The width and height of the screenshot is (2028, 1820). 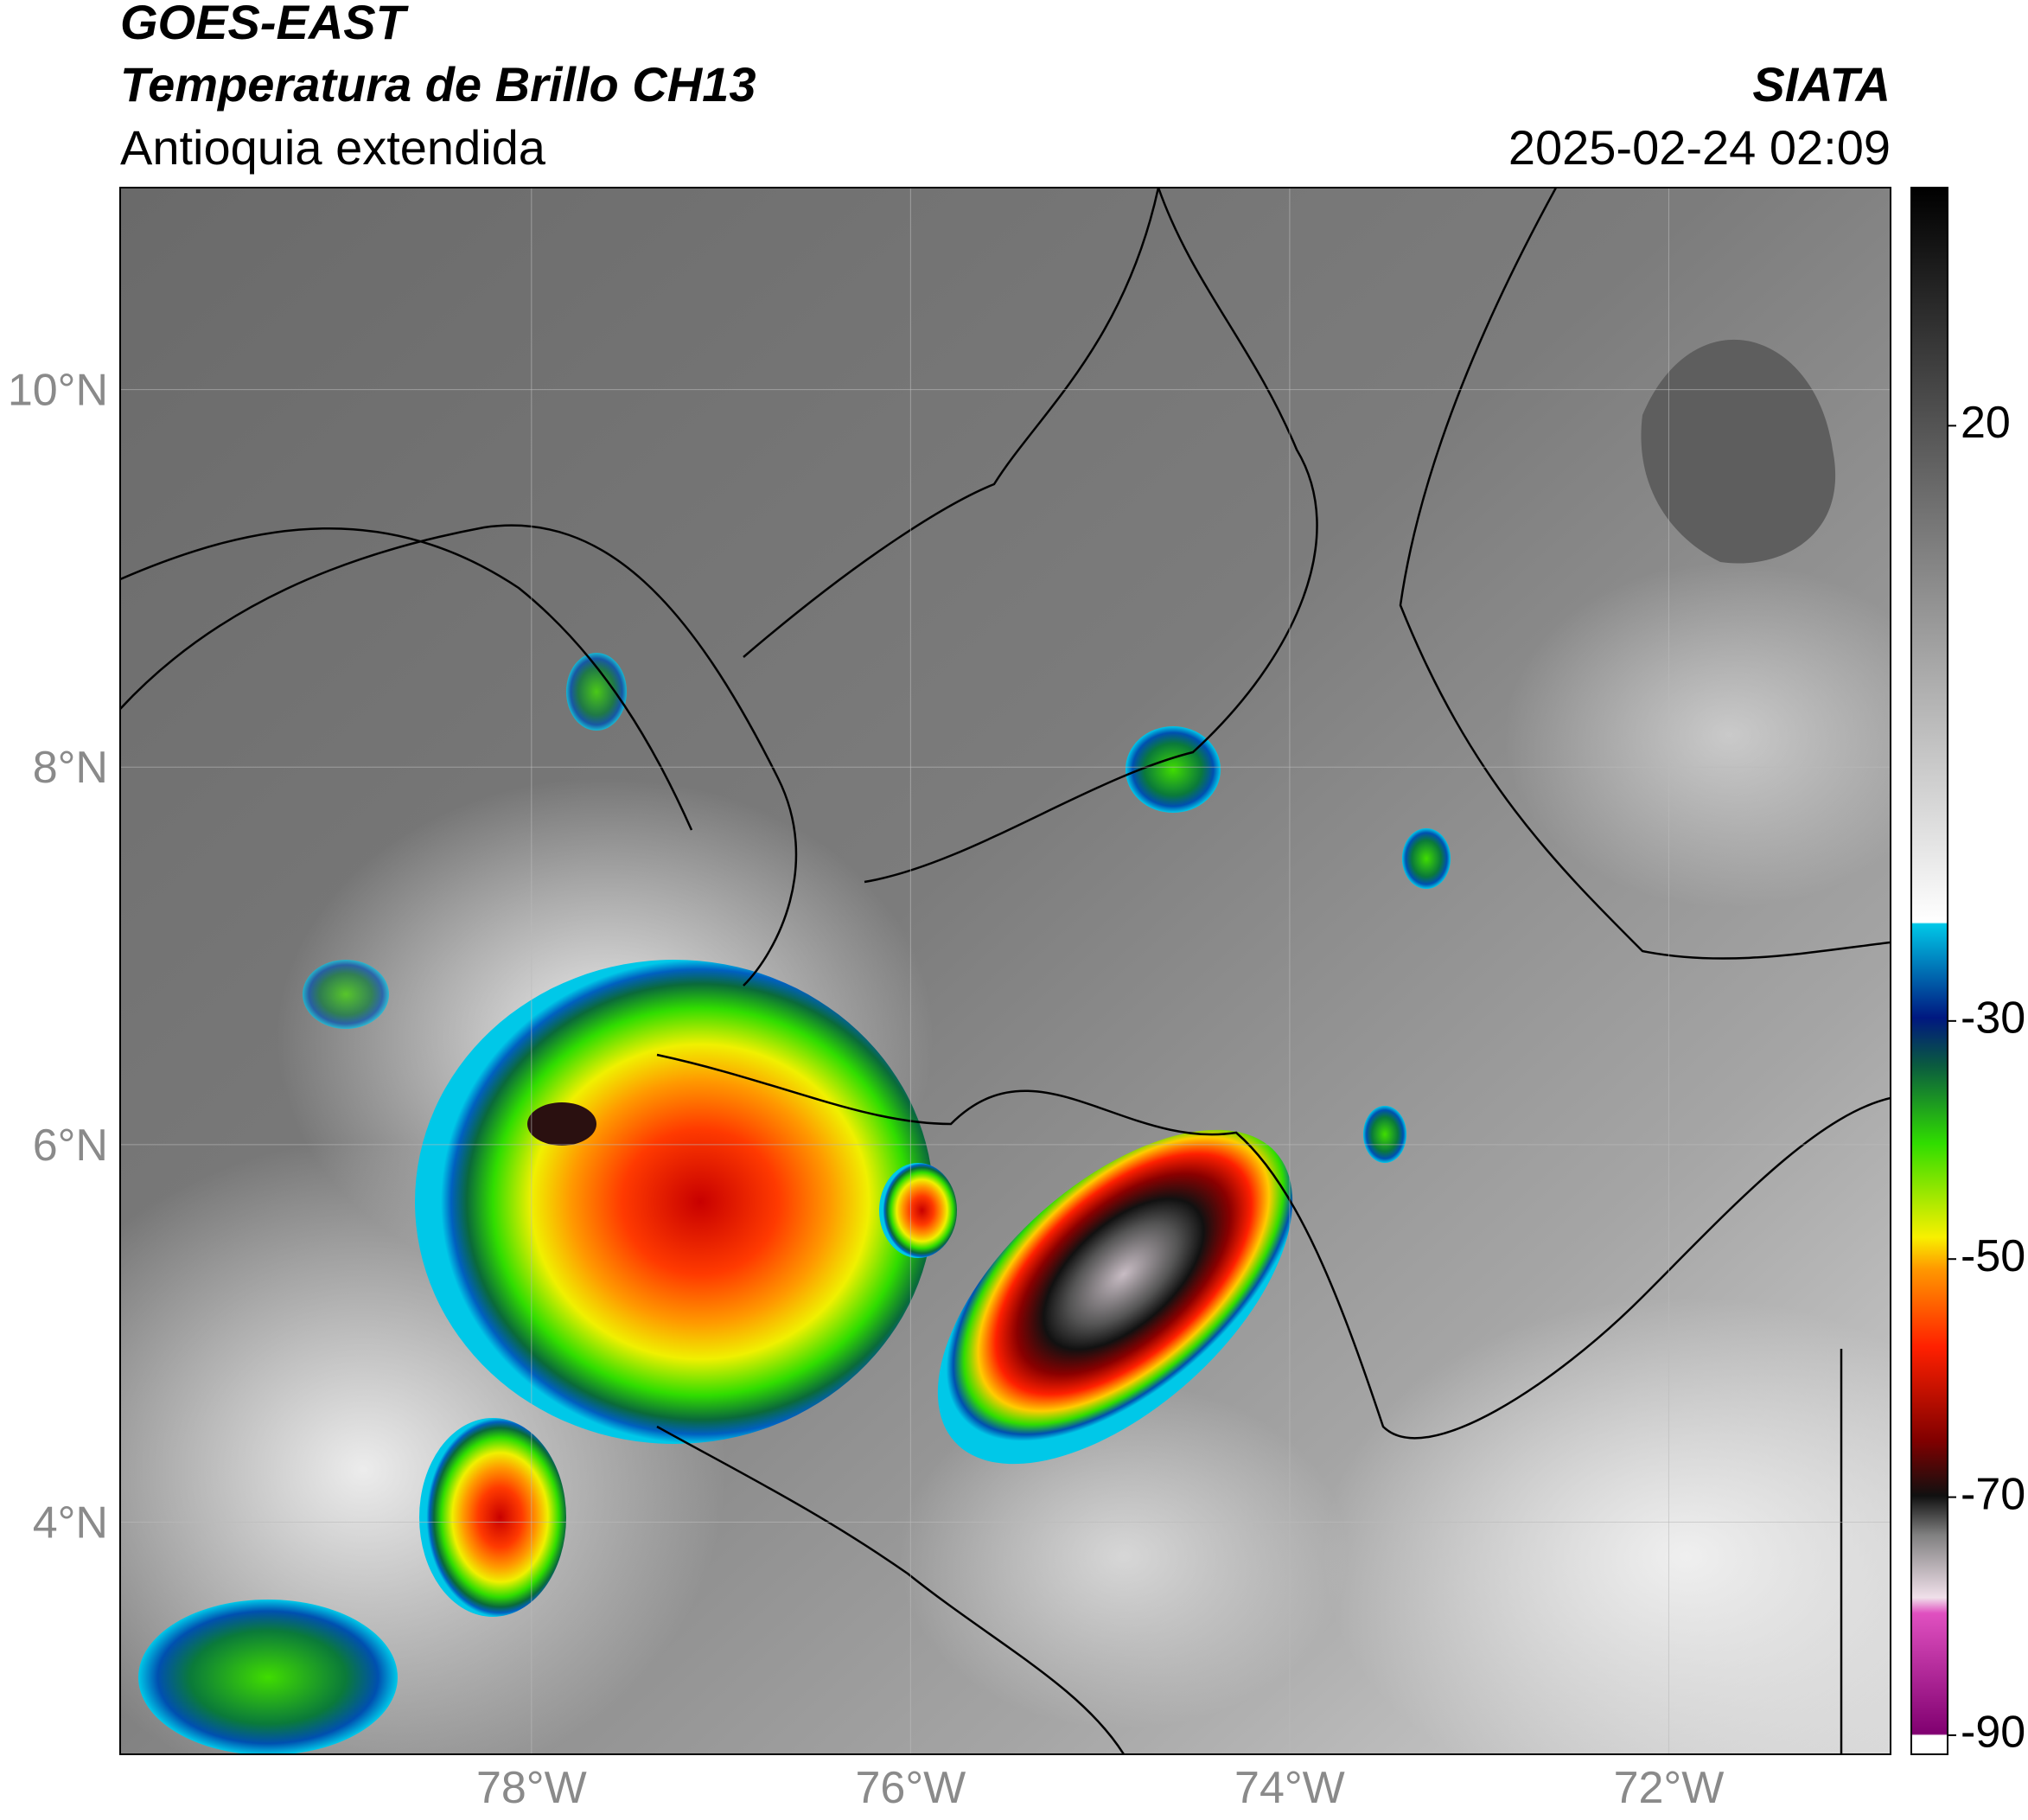 I want to click on region-subtitle: Antioquia extendida, so click(x=333, y=148).